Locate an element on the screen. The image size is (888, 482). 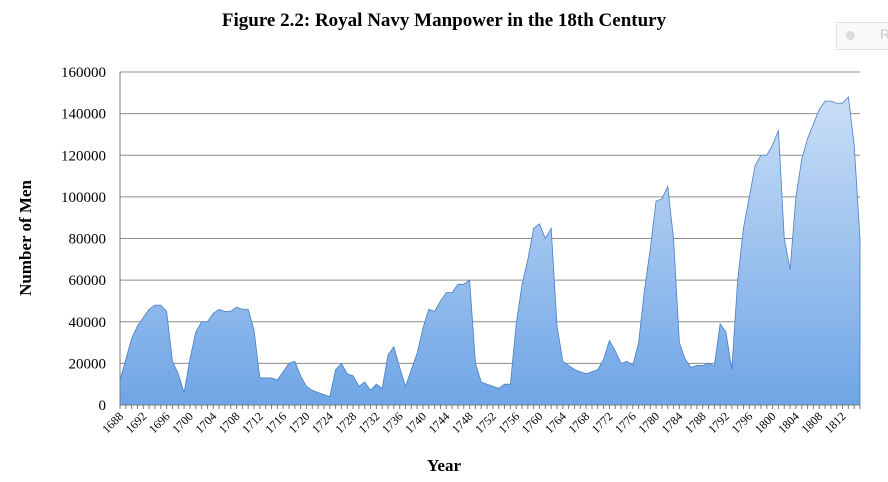
y-tick-label: 140000 is located at coordinates (83, 115).